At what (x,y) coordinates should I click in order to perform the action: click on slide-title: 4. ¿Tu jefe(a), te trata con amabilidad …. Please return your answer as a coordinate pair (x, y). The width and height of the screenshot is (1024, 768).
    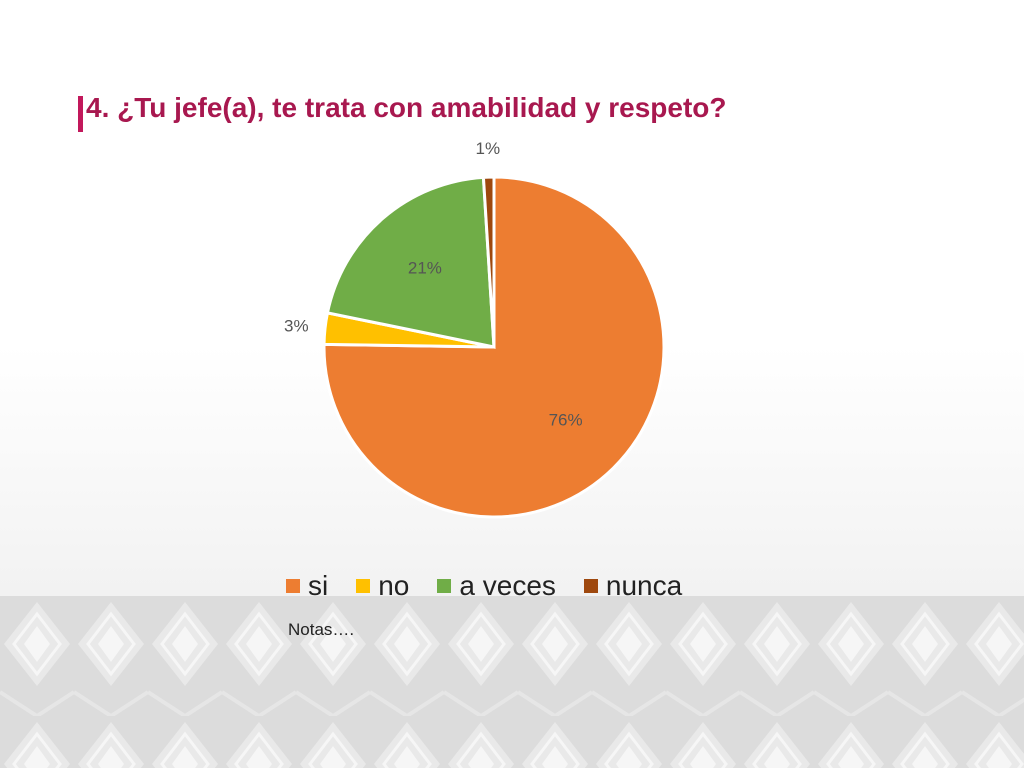
    Looking at the image, I should click on (406, 107).